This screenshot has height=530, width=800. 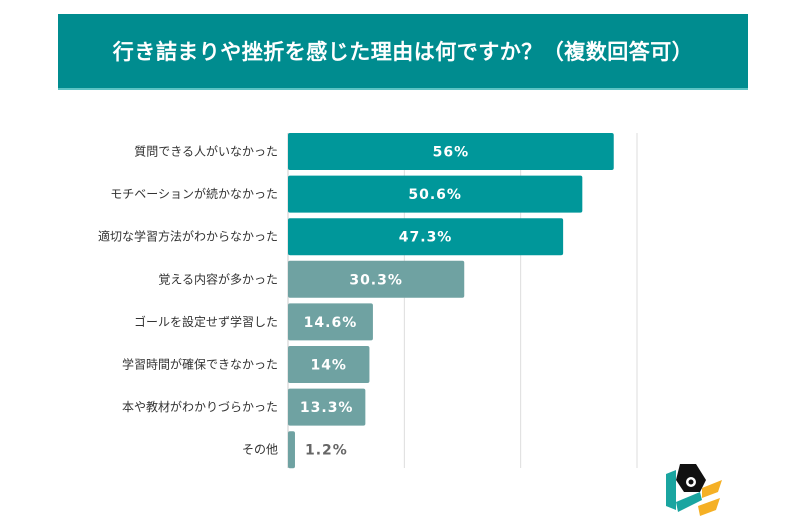 I want to click on value-label: 14%, so click(x=328, y=366).